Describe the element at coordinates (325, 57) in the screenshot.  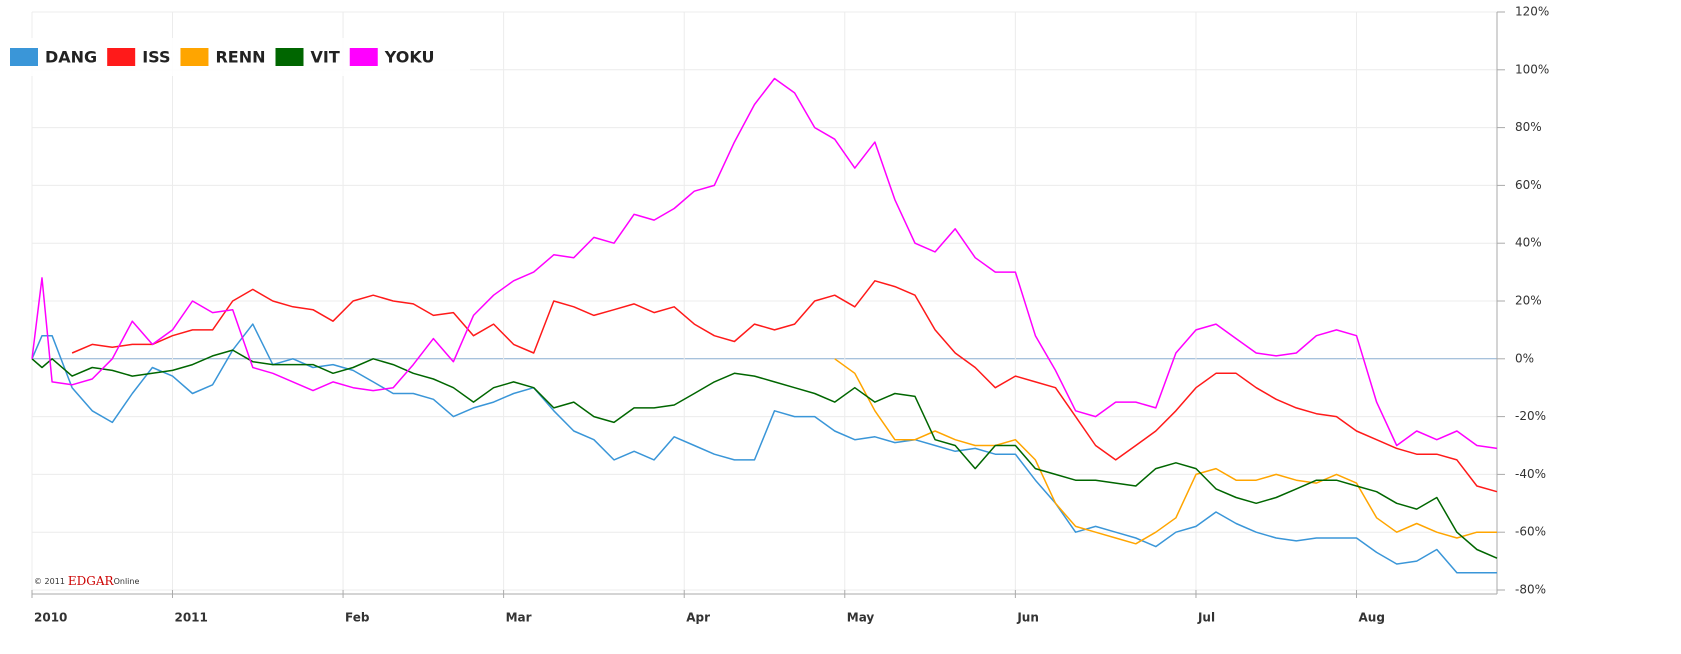
I see `legend-label: VIT` at that location.